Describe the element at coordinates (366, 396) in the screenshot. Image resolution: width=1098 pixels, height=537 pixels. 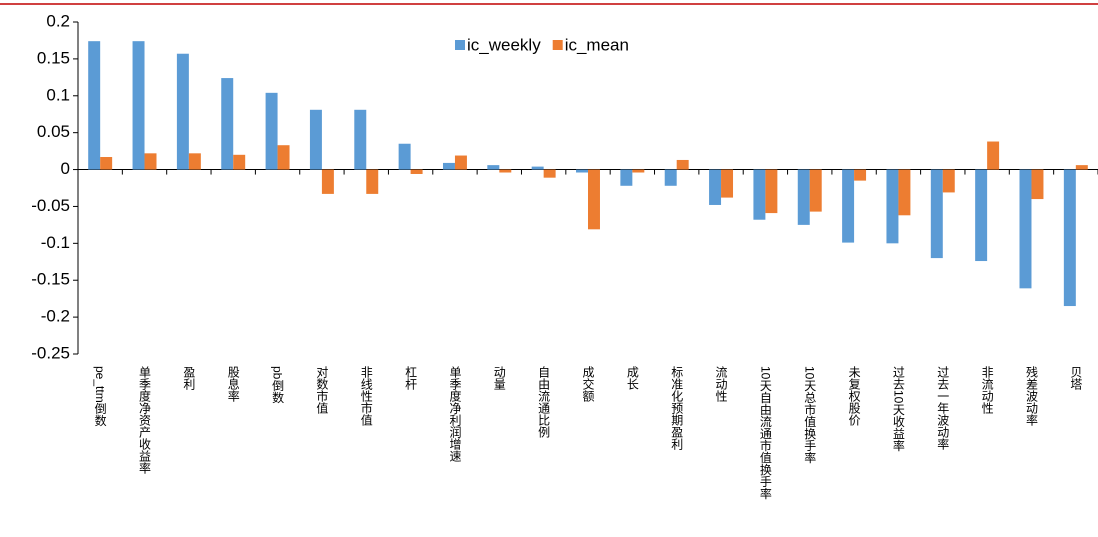
I see `x-tick-label: 非线性市值` at that location.